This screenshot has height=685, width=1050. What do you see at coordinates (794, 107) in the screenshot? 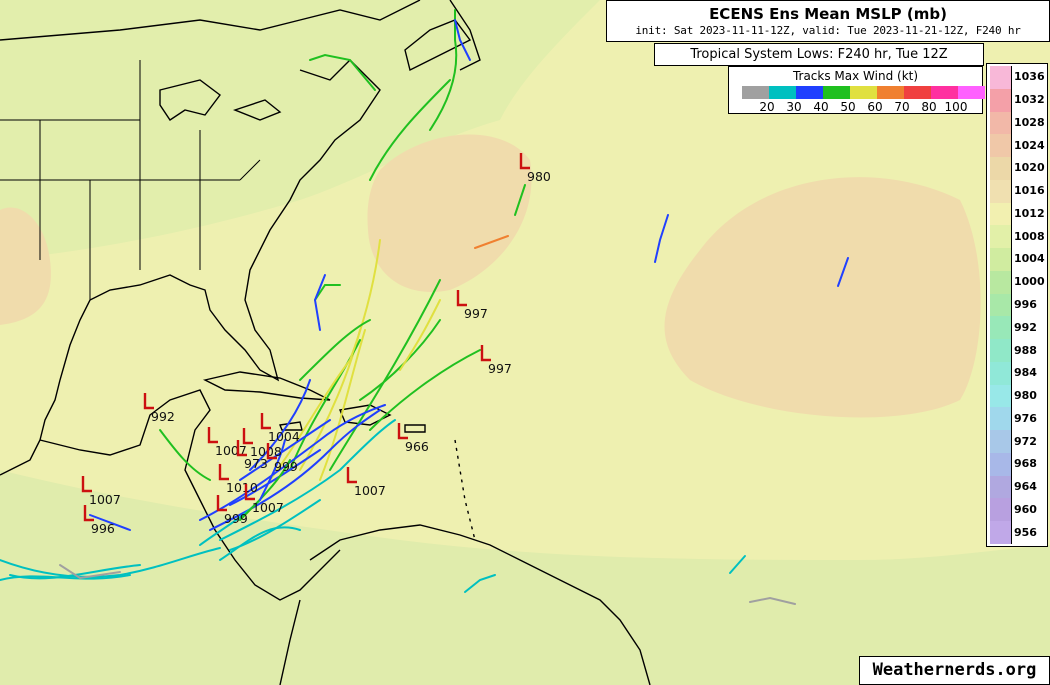
I see `track-legend-label: 30` at bounding box center [794, 107].